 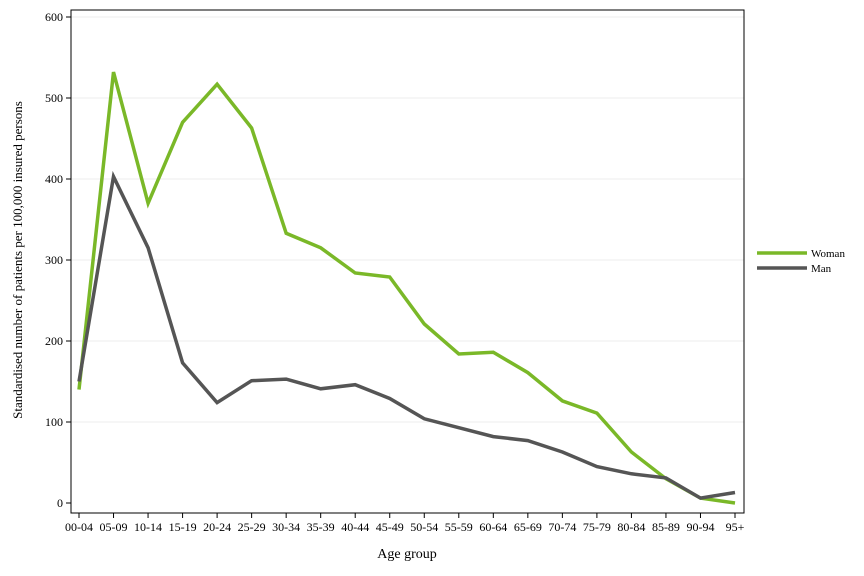 What do you see at coordinates (321, 527) in the screenshot?
I see `x-tick-label: 35-39` at bounding box center [321, 527].